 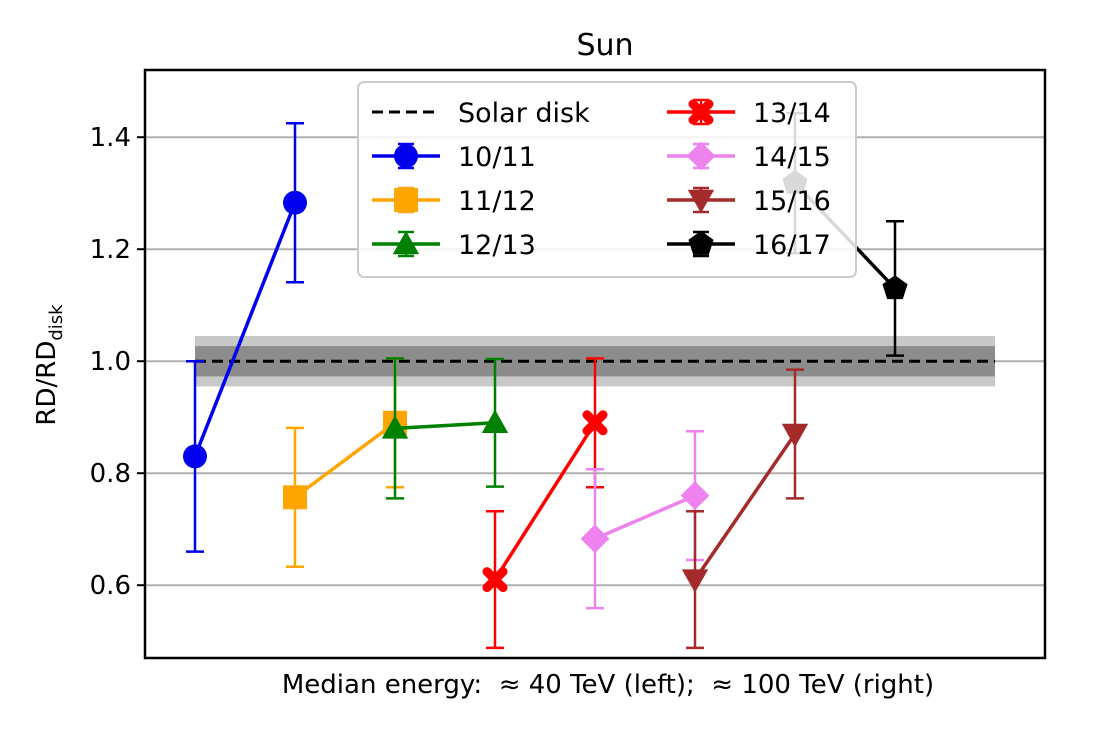 What do you see at coordinates (524, 113) in the screenshot?
I see `legend-label: Solar disk` at bounding box center [524, 113].